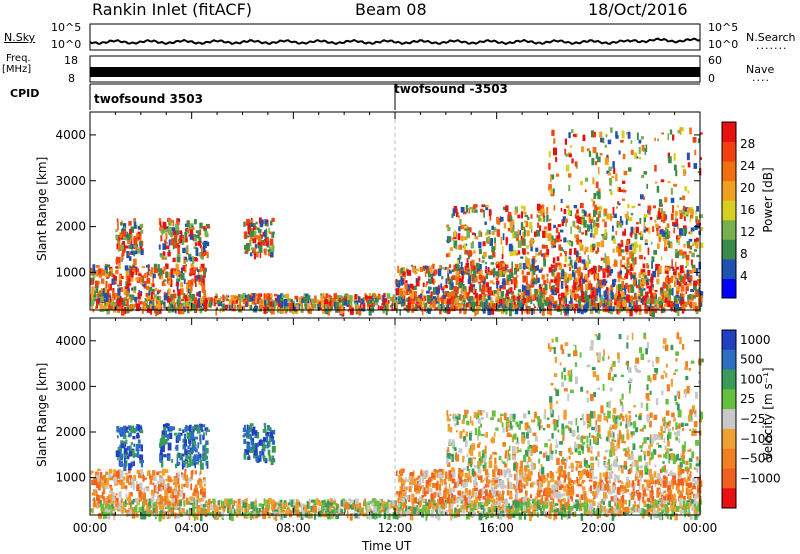 Image resolution: width=800 pixels, height=554 pixels. Describe the element at coordinates (25, 93) in the screenshot. I see `cpid-label: CPID` at that location.